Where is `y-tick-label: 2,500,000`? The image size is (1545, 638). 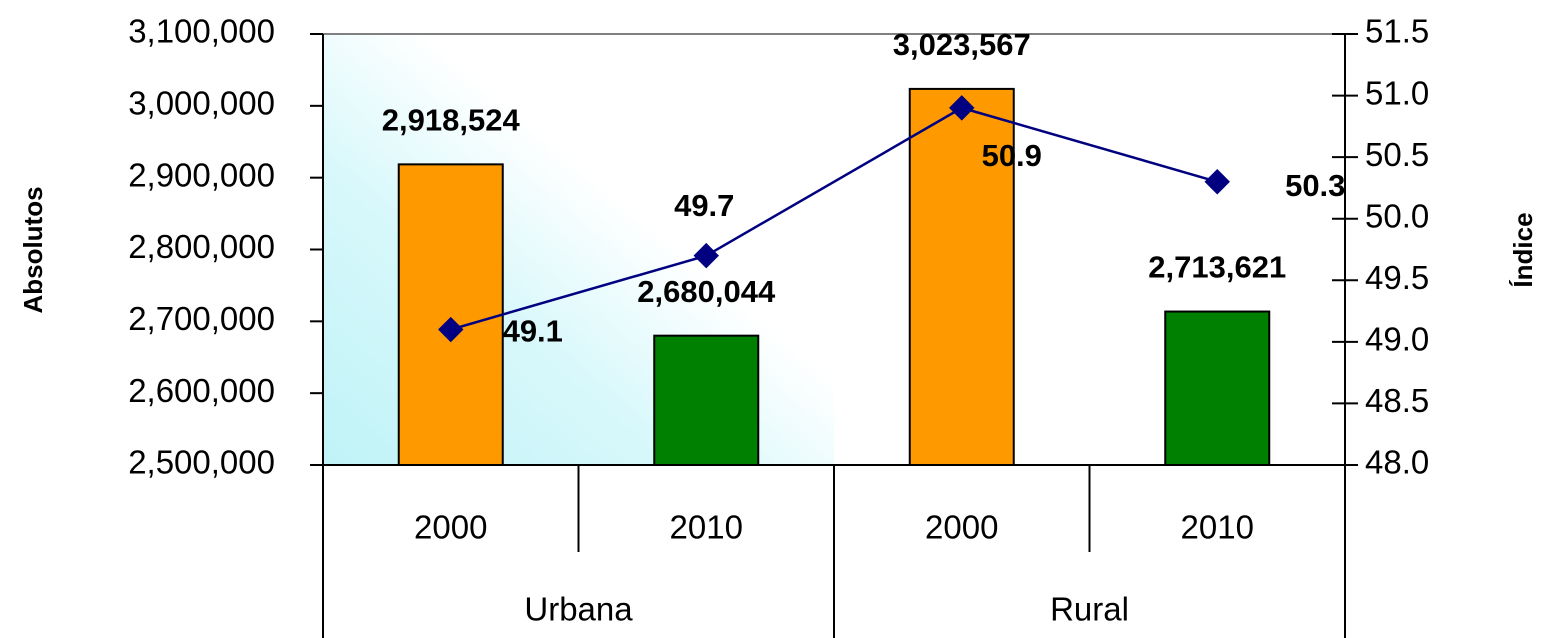
y-tick-label: 2,500,000 is located at coordinates (201, 462).